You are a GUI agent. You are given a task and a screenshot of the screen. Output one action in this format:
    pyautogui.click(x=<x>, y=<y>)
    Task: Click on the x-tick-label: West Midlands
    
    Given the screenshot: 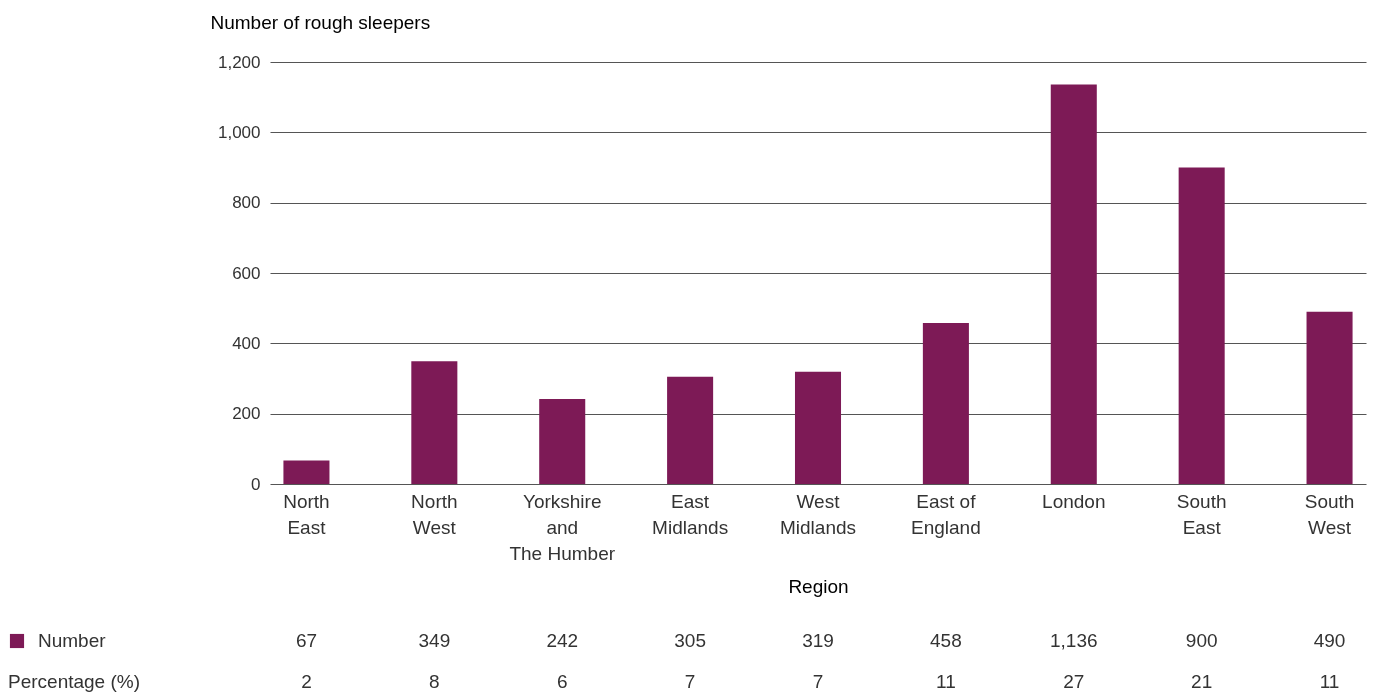 What is the action you would take?
    pyautogui.click(x=818, y=514)
    